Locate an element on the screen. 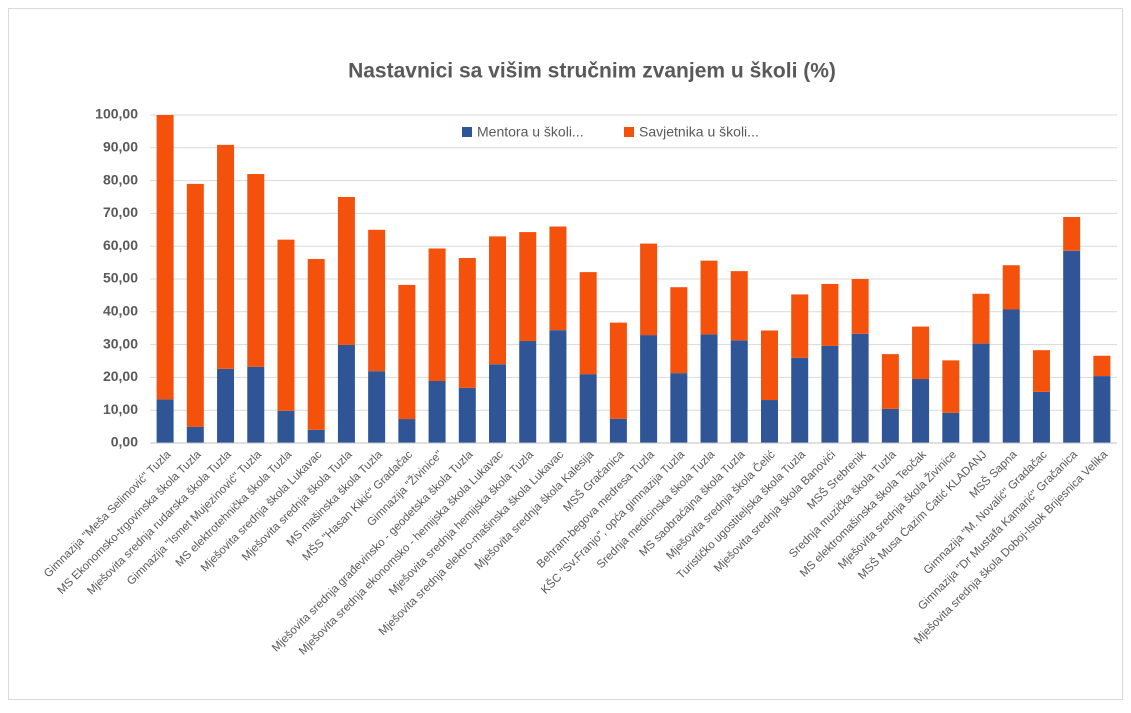 The image size is (1131, 713). y-tick-label: 40,00 is located at coordinates (120, 311).